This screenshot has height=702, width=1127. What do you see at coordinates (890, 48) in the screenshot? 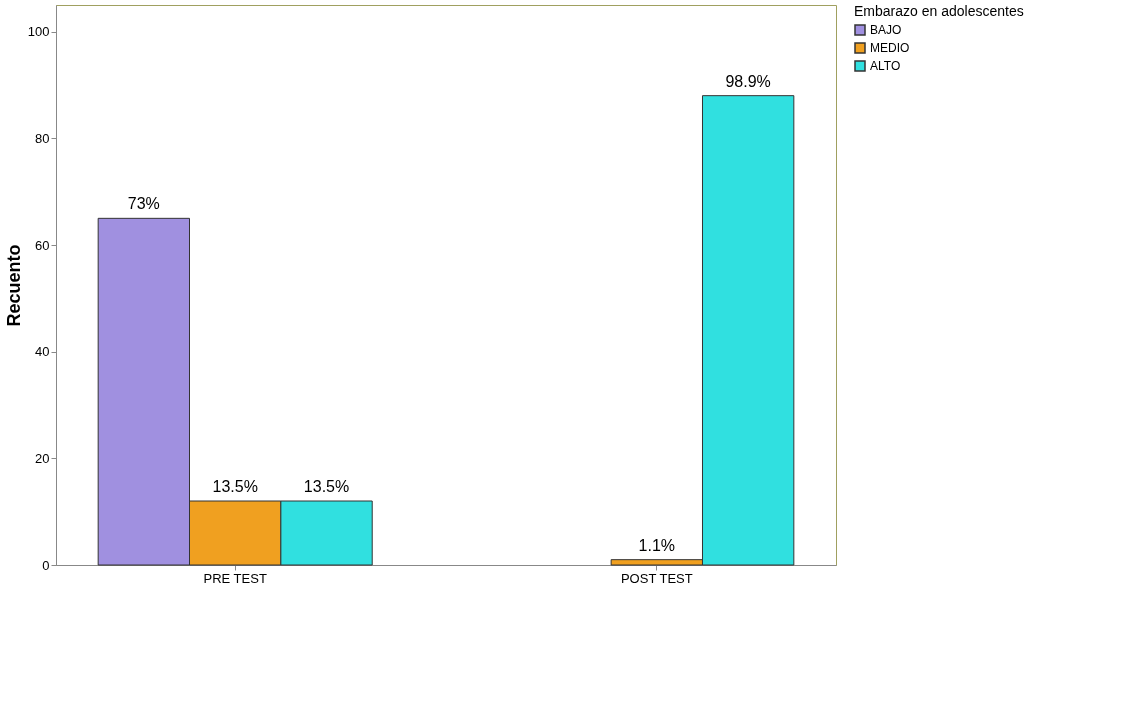
I see `legend-label: MEDIO` at bounding box center [890, 48].